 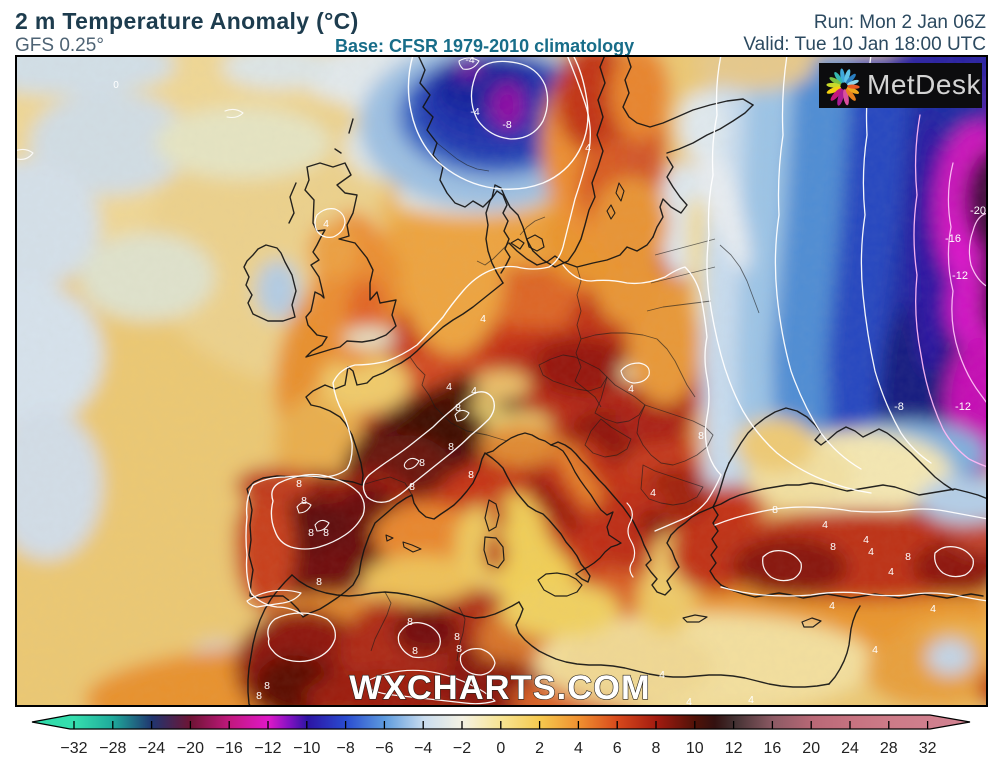 I want to click on svg-text: 32, so click(x=928, y=748).